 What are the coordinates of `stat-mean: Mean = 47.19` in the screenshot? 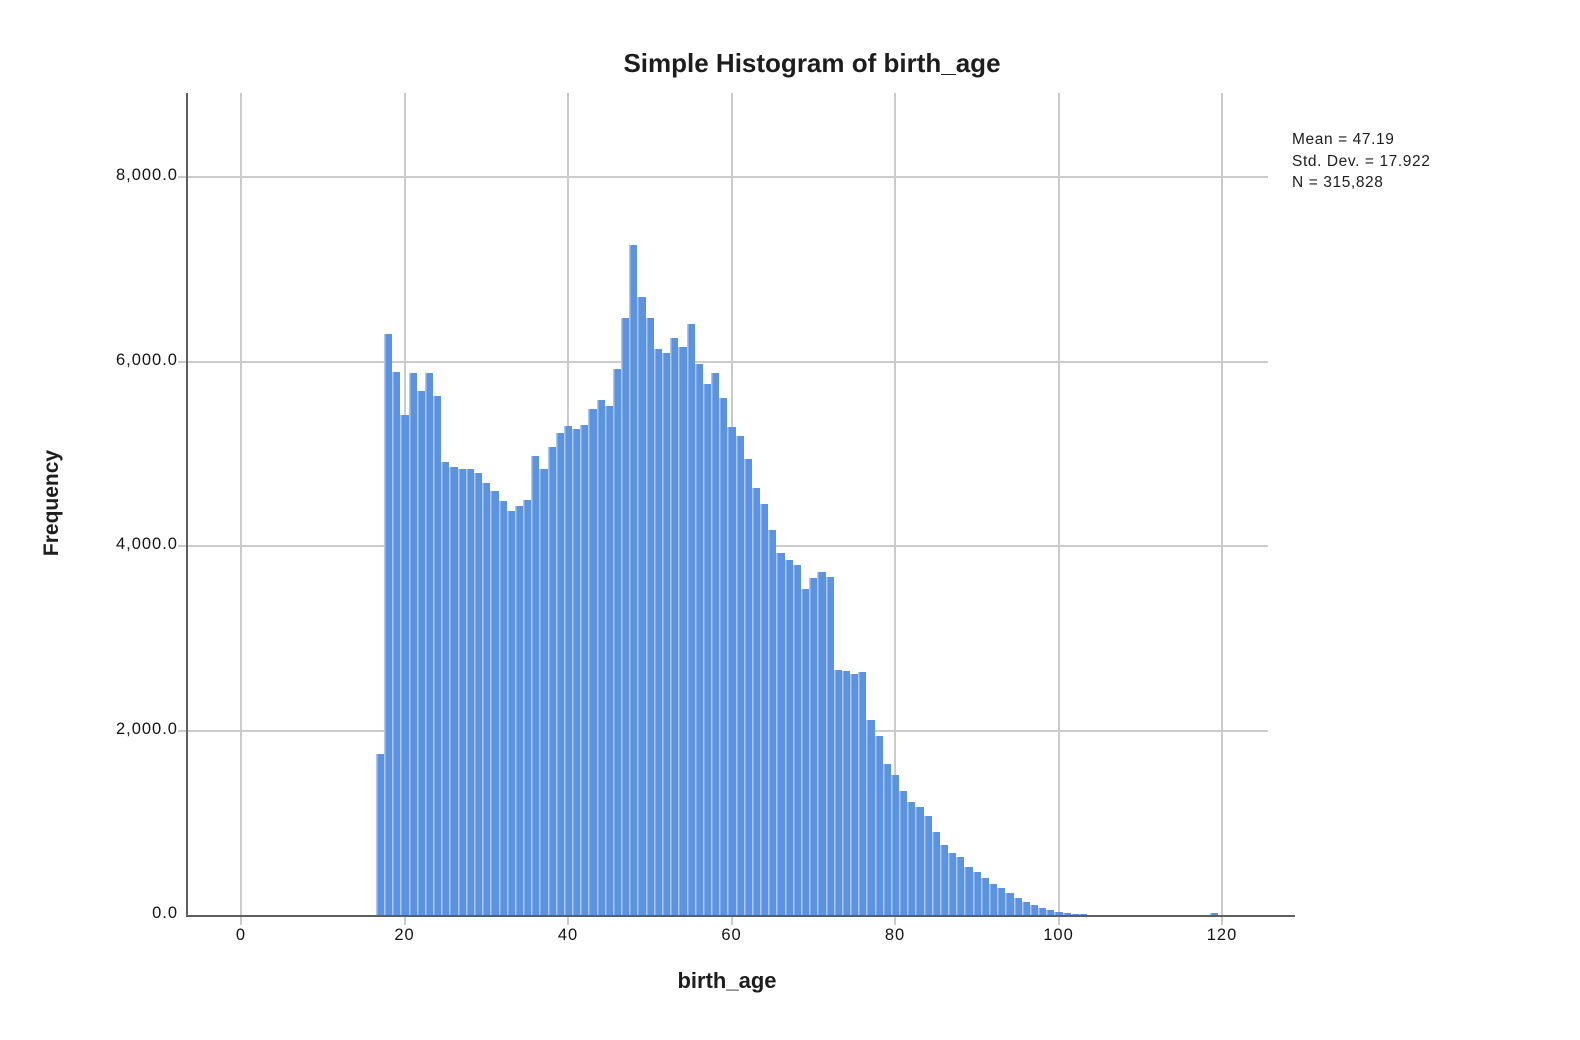 It's located at (1343, 139).